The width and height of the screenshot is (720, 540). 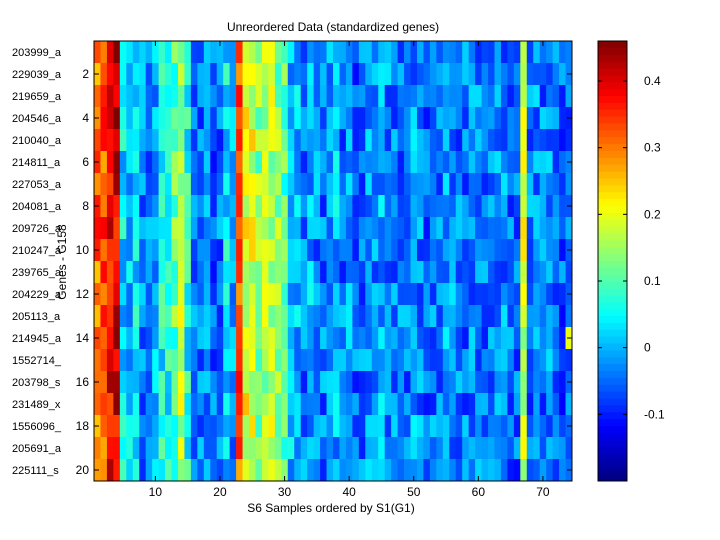 What do you see at coordinates (333, 27) in the screenshot?
I see `chart-title: Unreordered Data (standardized genes)` at bounding box center [333, 27].